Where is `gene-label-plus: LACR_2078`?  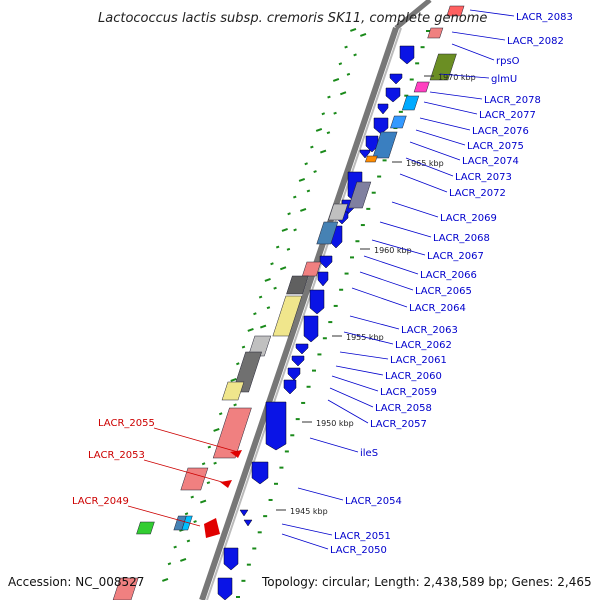
gene-label-plus: LACR_2078 is located at coordinates (512, 100).